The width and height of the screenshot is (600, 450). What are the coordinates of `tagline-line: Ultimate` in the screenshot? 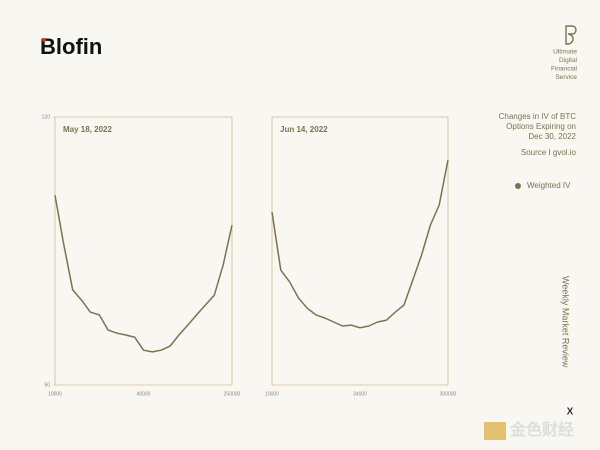 It's located at (565, 52).